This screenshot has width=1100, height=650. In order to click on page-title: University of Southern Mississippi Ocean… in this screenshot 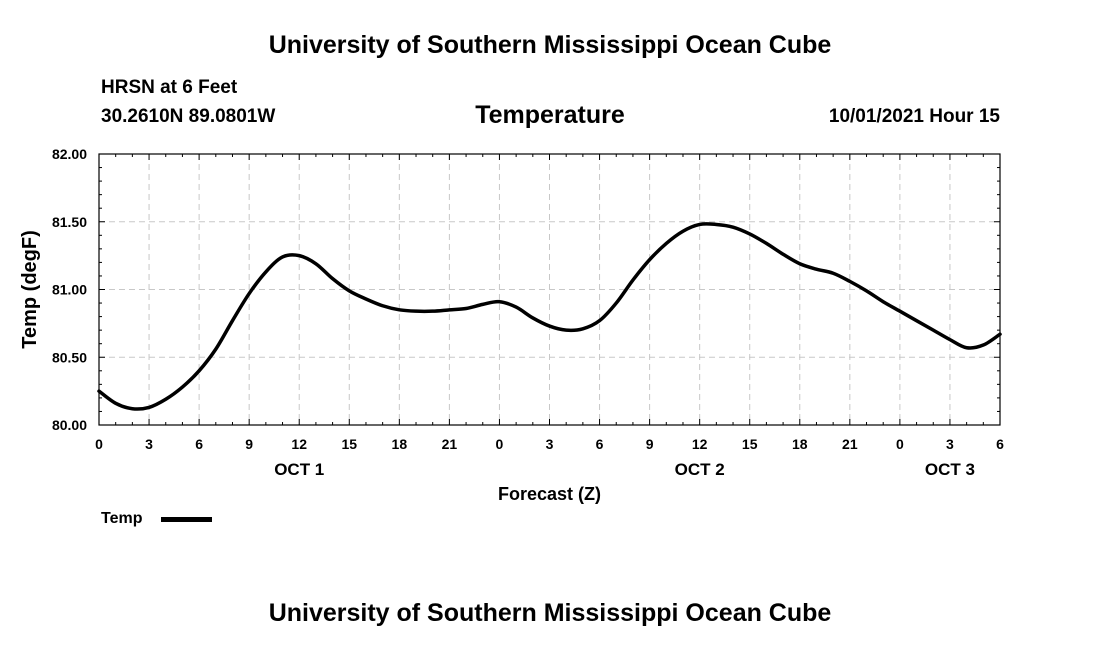, I will do `click(550, 45)`.